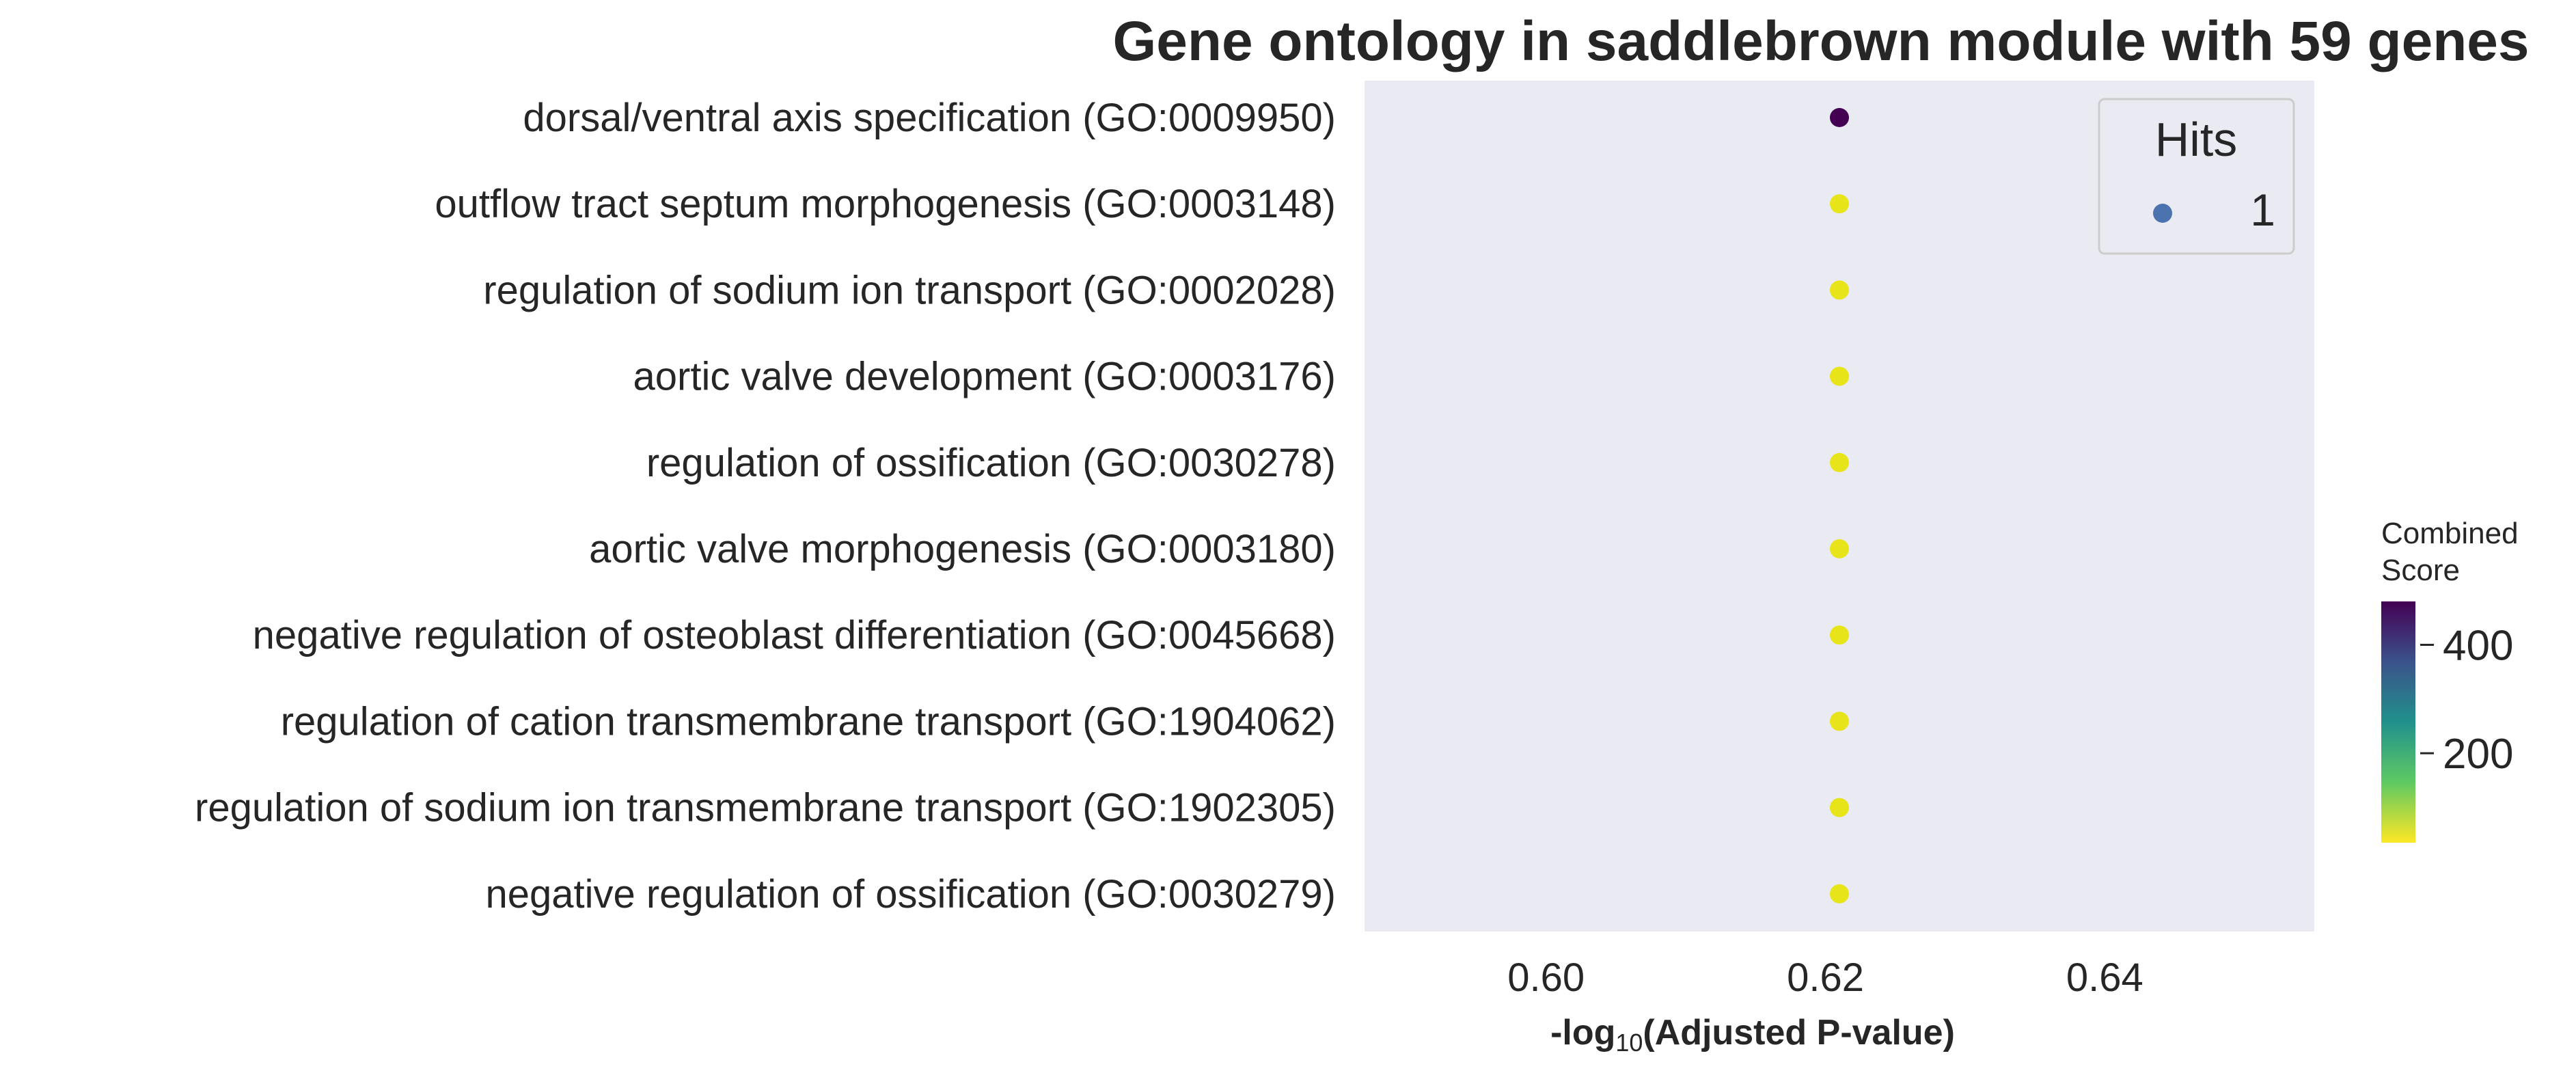 This screenshot has height=1073, width=2576. I want to click on legend-label: 1, so click(2262, 210).